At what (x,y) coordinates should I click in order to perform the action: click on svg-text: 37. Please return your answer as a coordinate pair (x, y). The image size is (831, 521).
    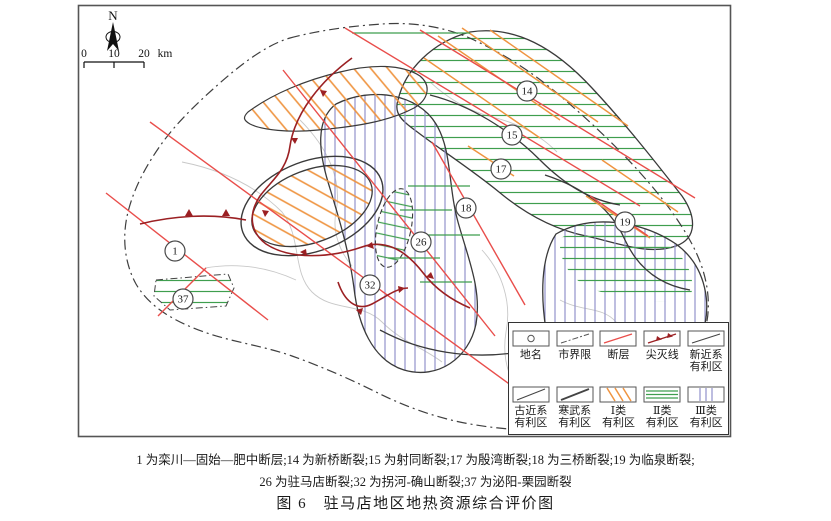
    Looking at the image, I should click on (184, 300).